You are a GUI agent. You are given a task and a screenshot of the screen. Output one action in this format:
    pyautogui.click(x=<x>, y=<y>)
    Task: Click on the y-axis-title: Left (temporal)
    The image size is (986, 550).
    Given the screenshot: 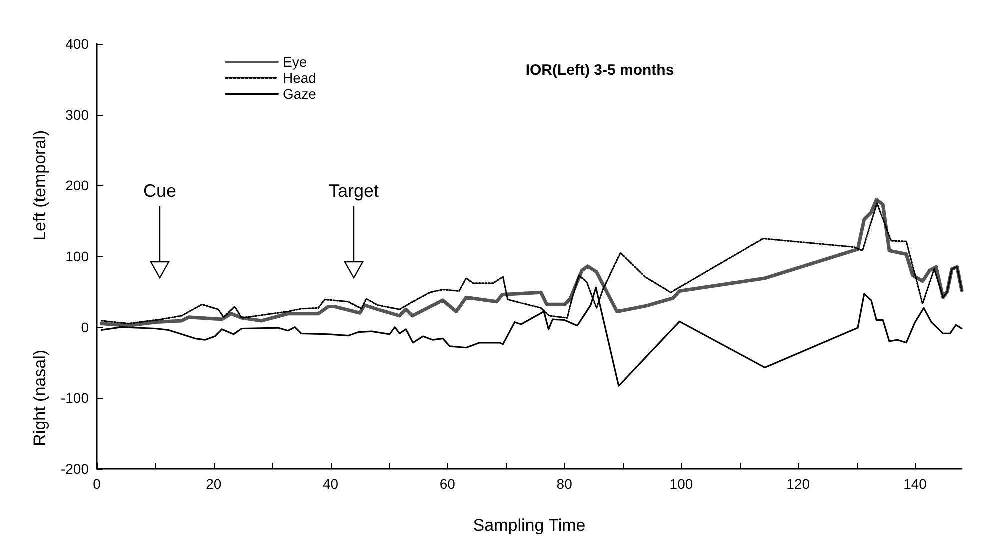 What is the action you would take?
    pyautogui.click(x=40, y=185)
    